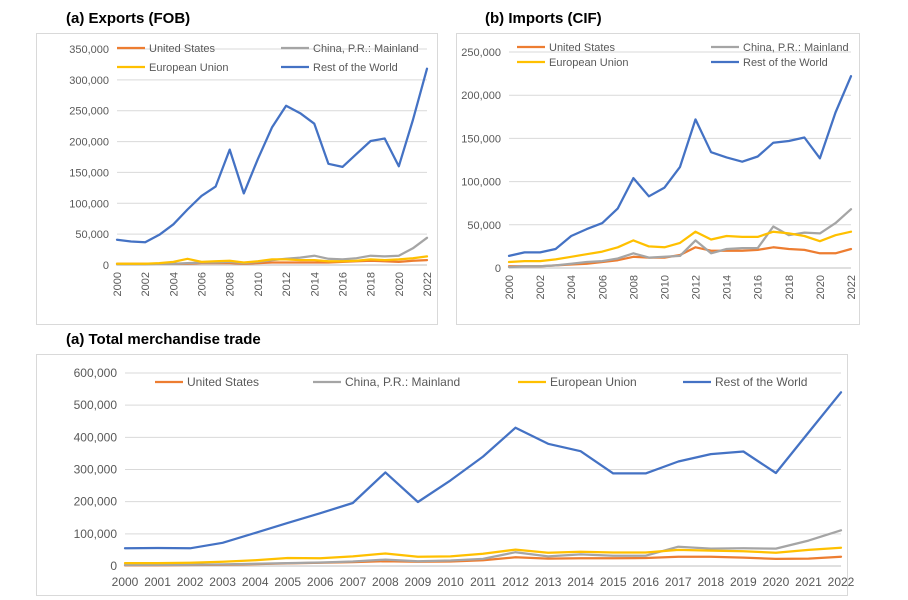  Describe the element at coordinates (163, 339) in the screenshot. I see `total-chart-title: (a) Total merchandise trade` at that location.